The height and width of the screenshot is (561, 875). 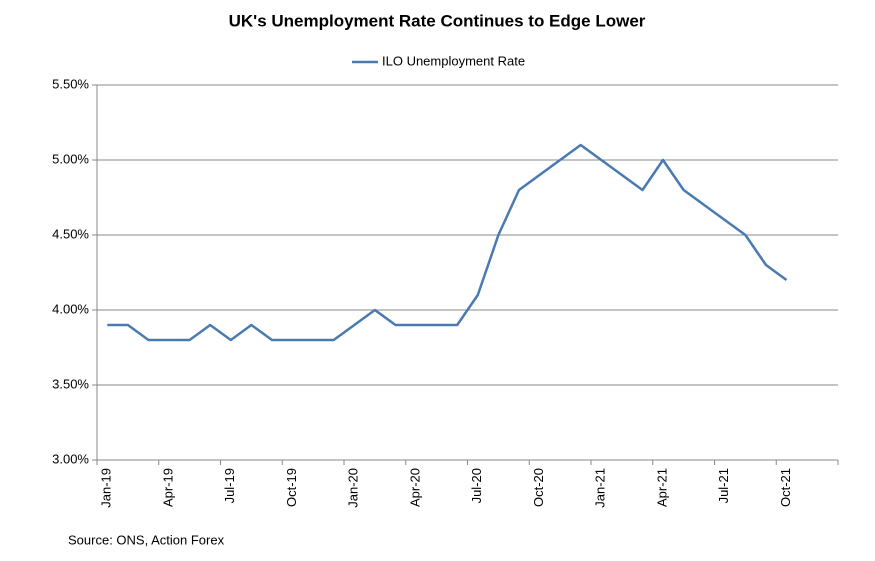 I want to click on x-tick-label: Jul-21, so click(x=723, y=485).